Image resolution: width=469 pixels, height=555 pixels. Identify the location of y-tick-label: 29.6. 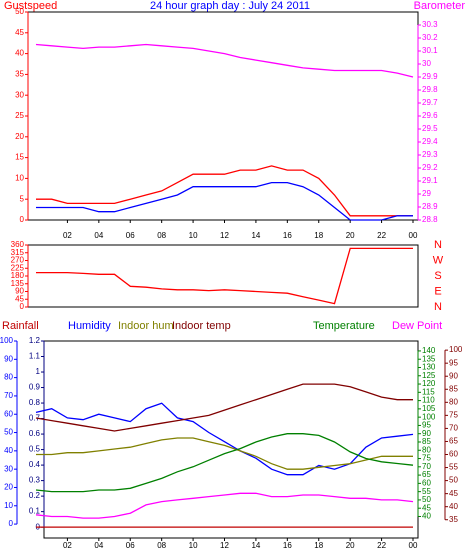
(430, 115).